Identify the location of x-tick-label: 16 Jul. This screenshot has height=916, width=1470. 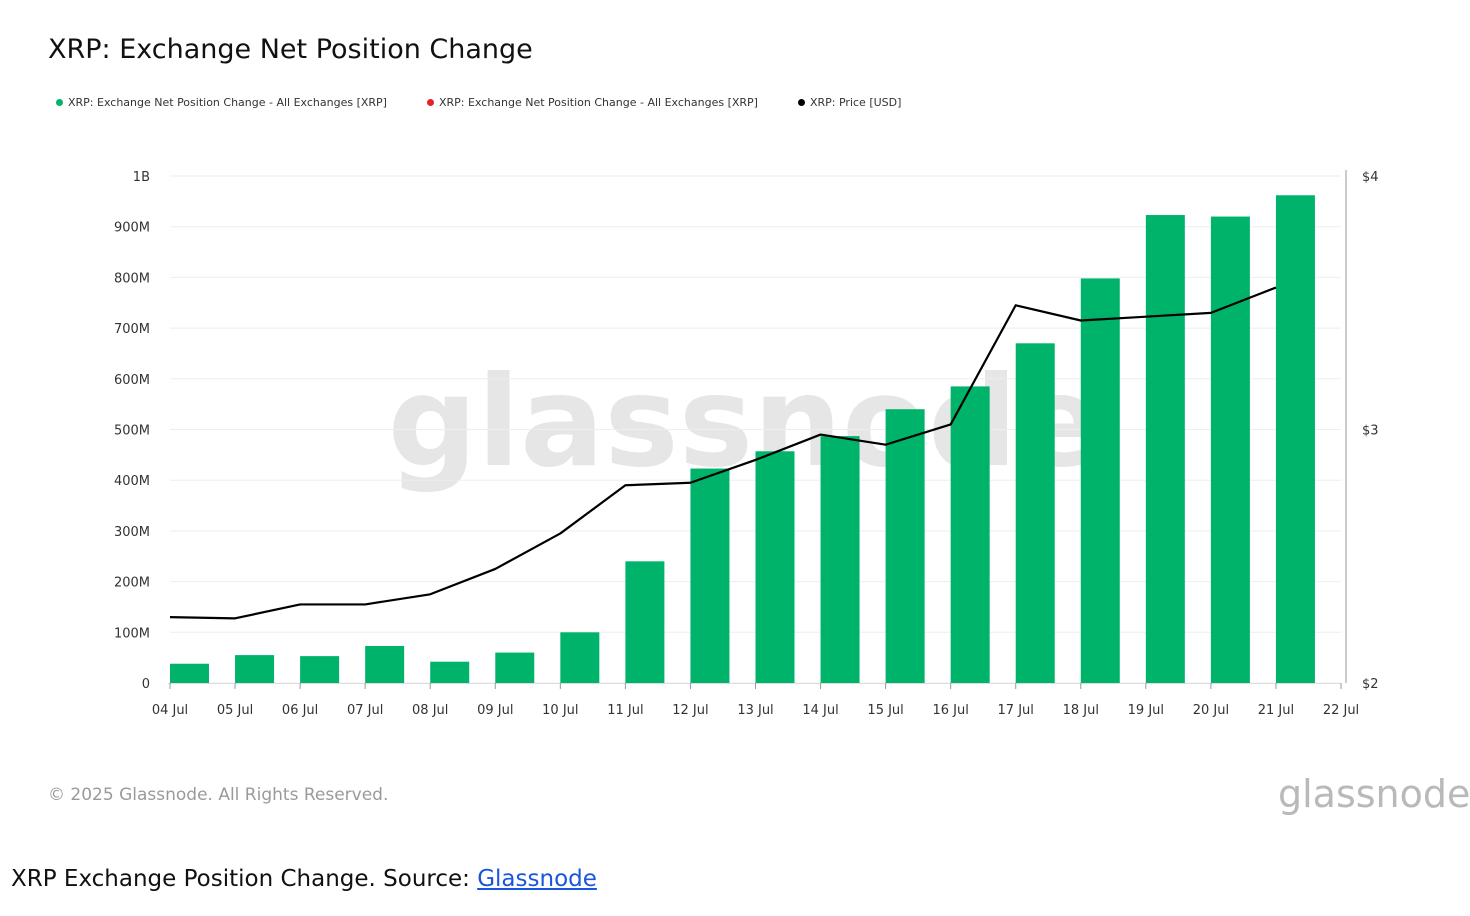
(950, 710).